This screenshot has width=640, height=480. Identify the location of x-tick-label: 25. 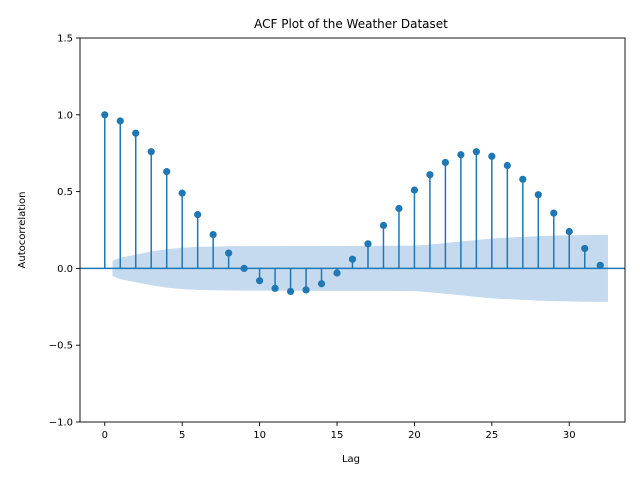
(491, 435).